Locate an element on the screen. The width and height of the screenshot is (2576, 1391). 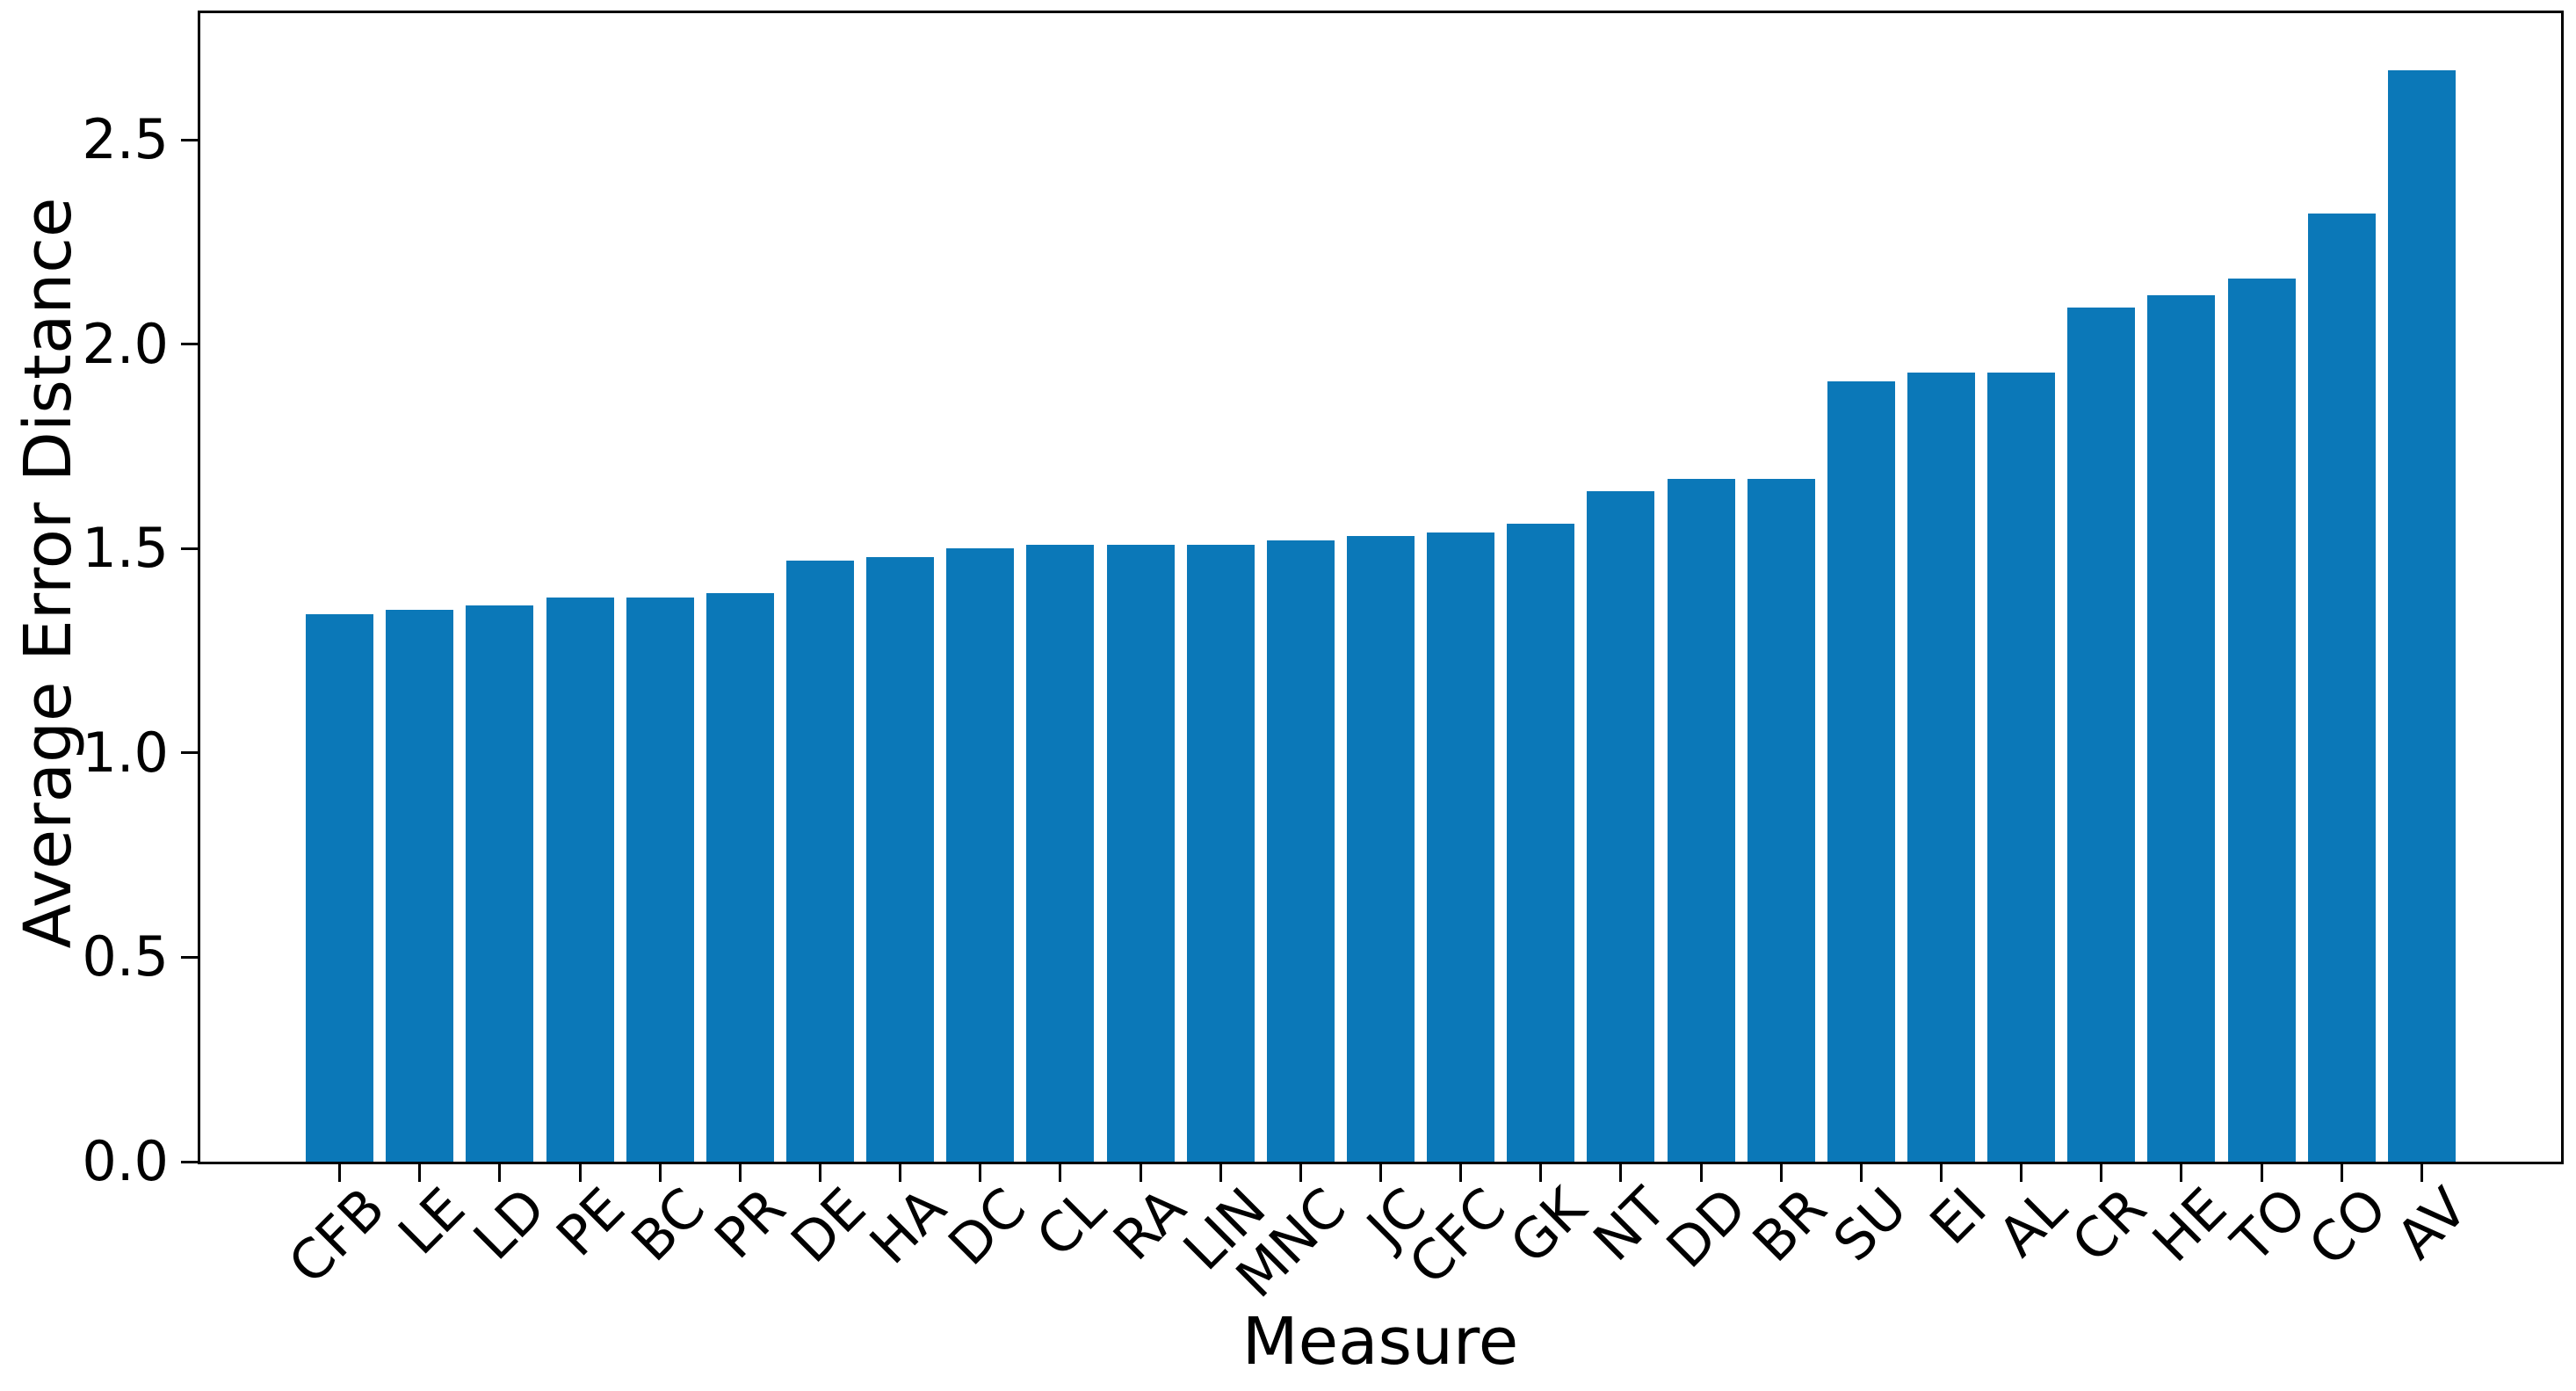
bar-LIN is located at coordinates (1221, 853).